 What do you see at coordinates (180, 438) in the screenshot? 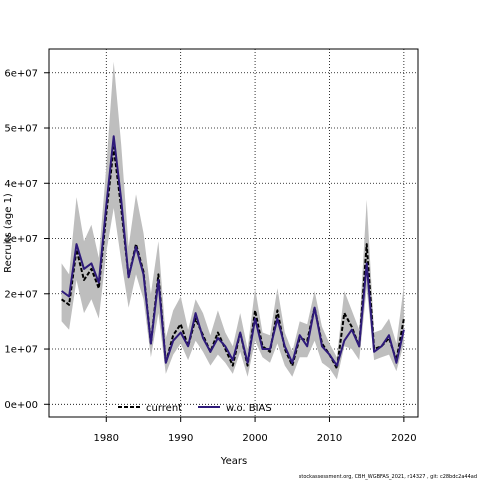
I see `x-tick-label: 1990` at bounding box center [180, 438].